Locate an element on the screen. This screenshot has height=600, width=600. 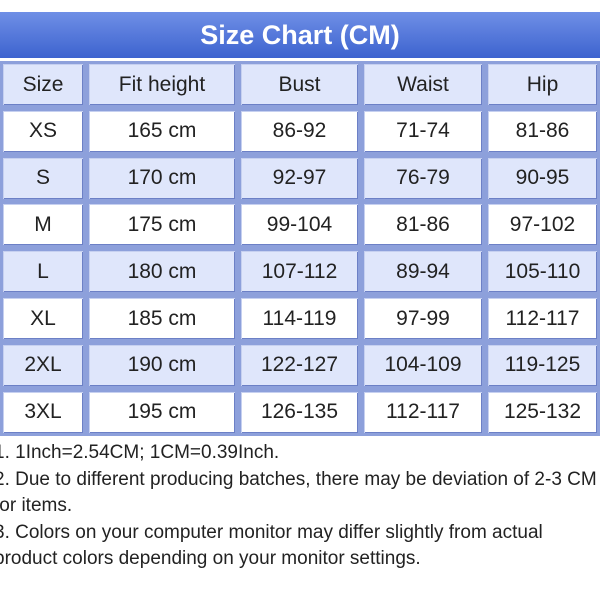
table-cell: 86-92 is located at coordinates (299, 131).